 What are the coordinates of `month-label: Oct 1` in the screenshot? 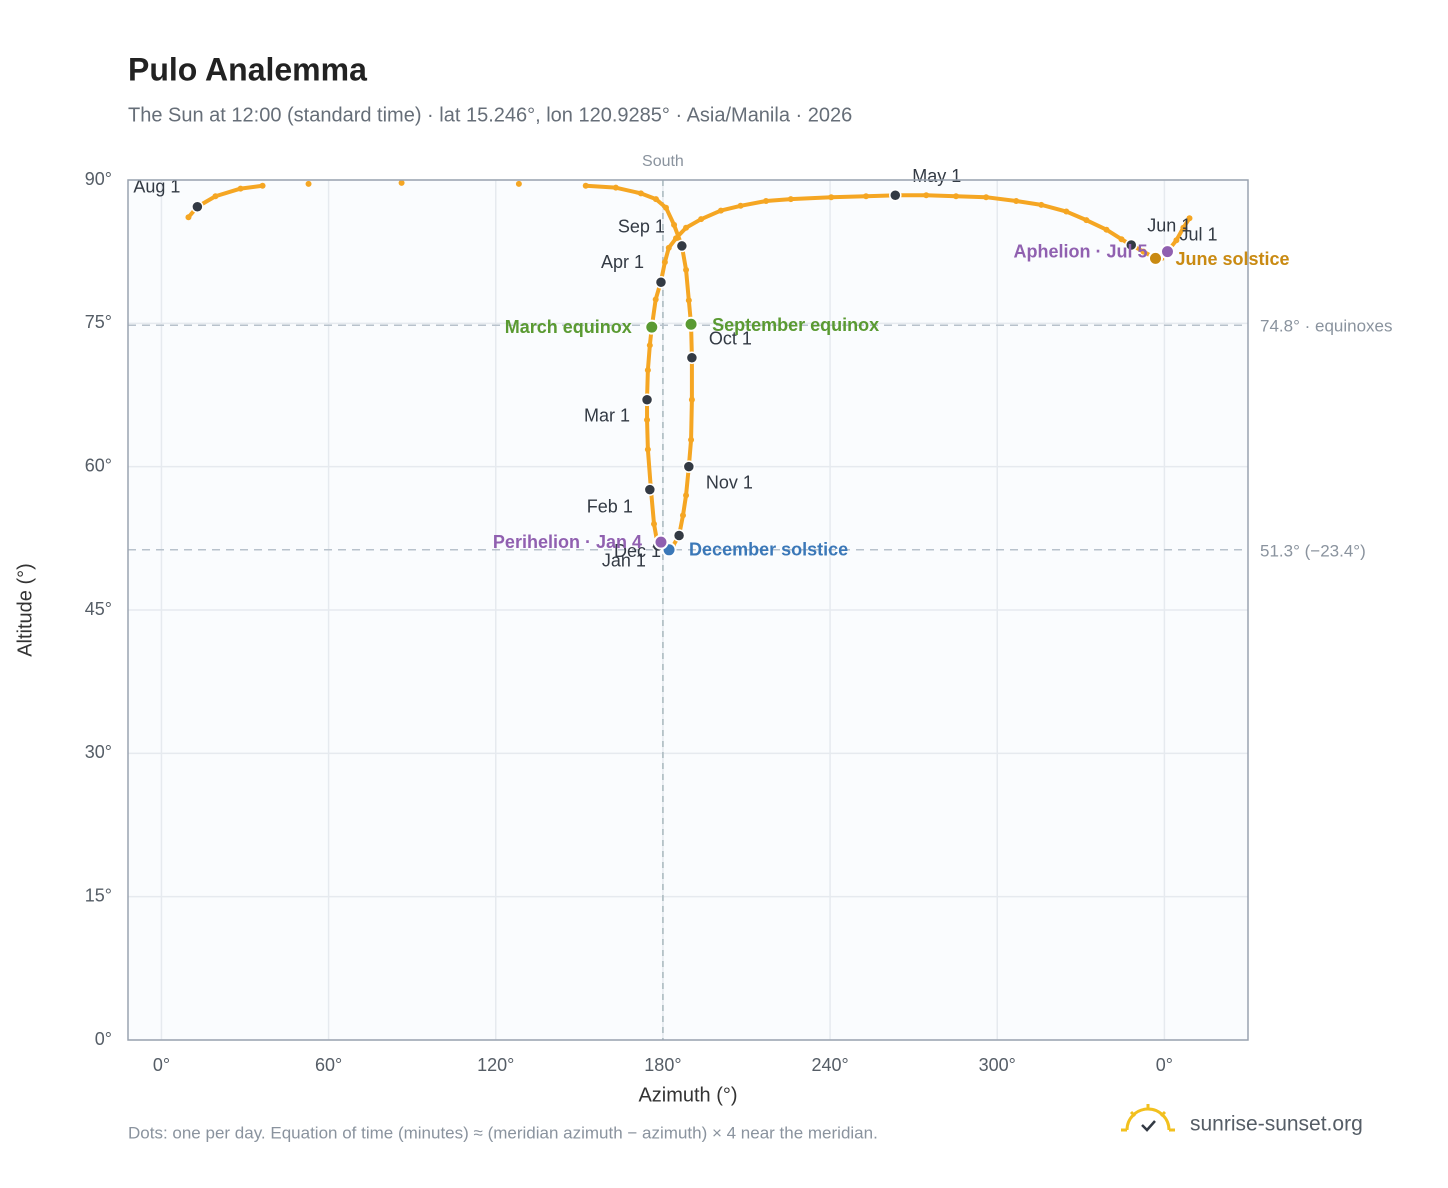 It's located at (730, 338).